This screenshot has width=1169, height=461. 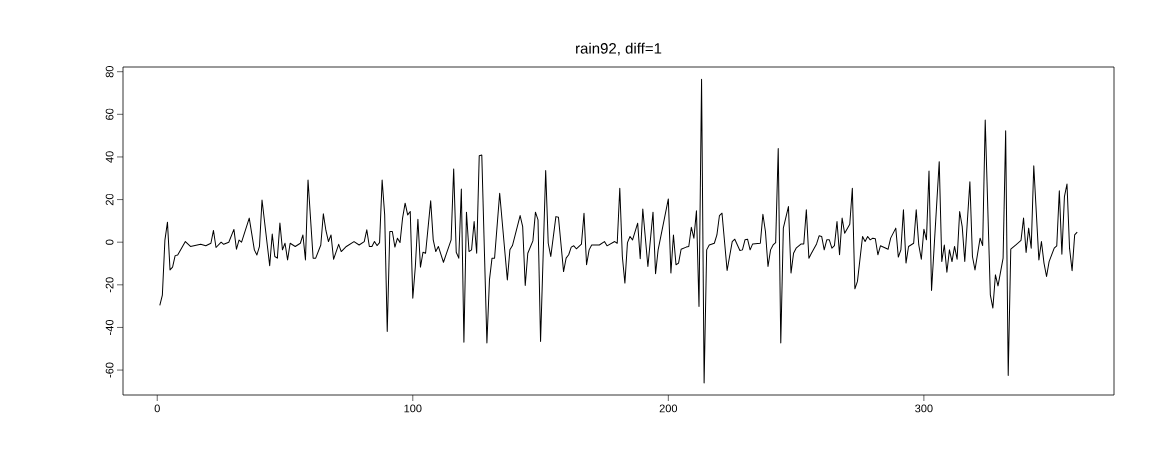 What do you see at coordinates (109, 114) in the screenshot?
I see `y-tick-label: 60` at bounding box center [109, 114].